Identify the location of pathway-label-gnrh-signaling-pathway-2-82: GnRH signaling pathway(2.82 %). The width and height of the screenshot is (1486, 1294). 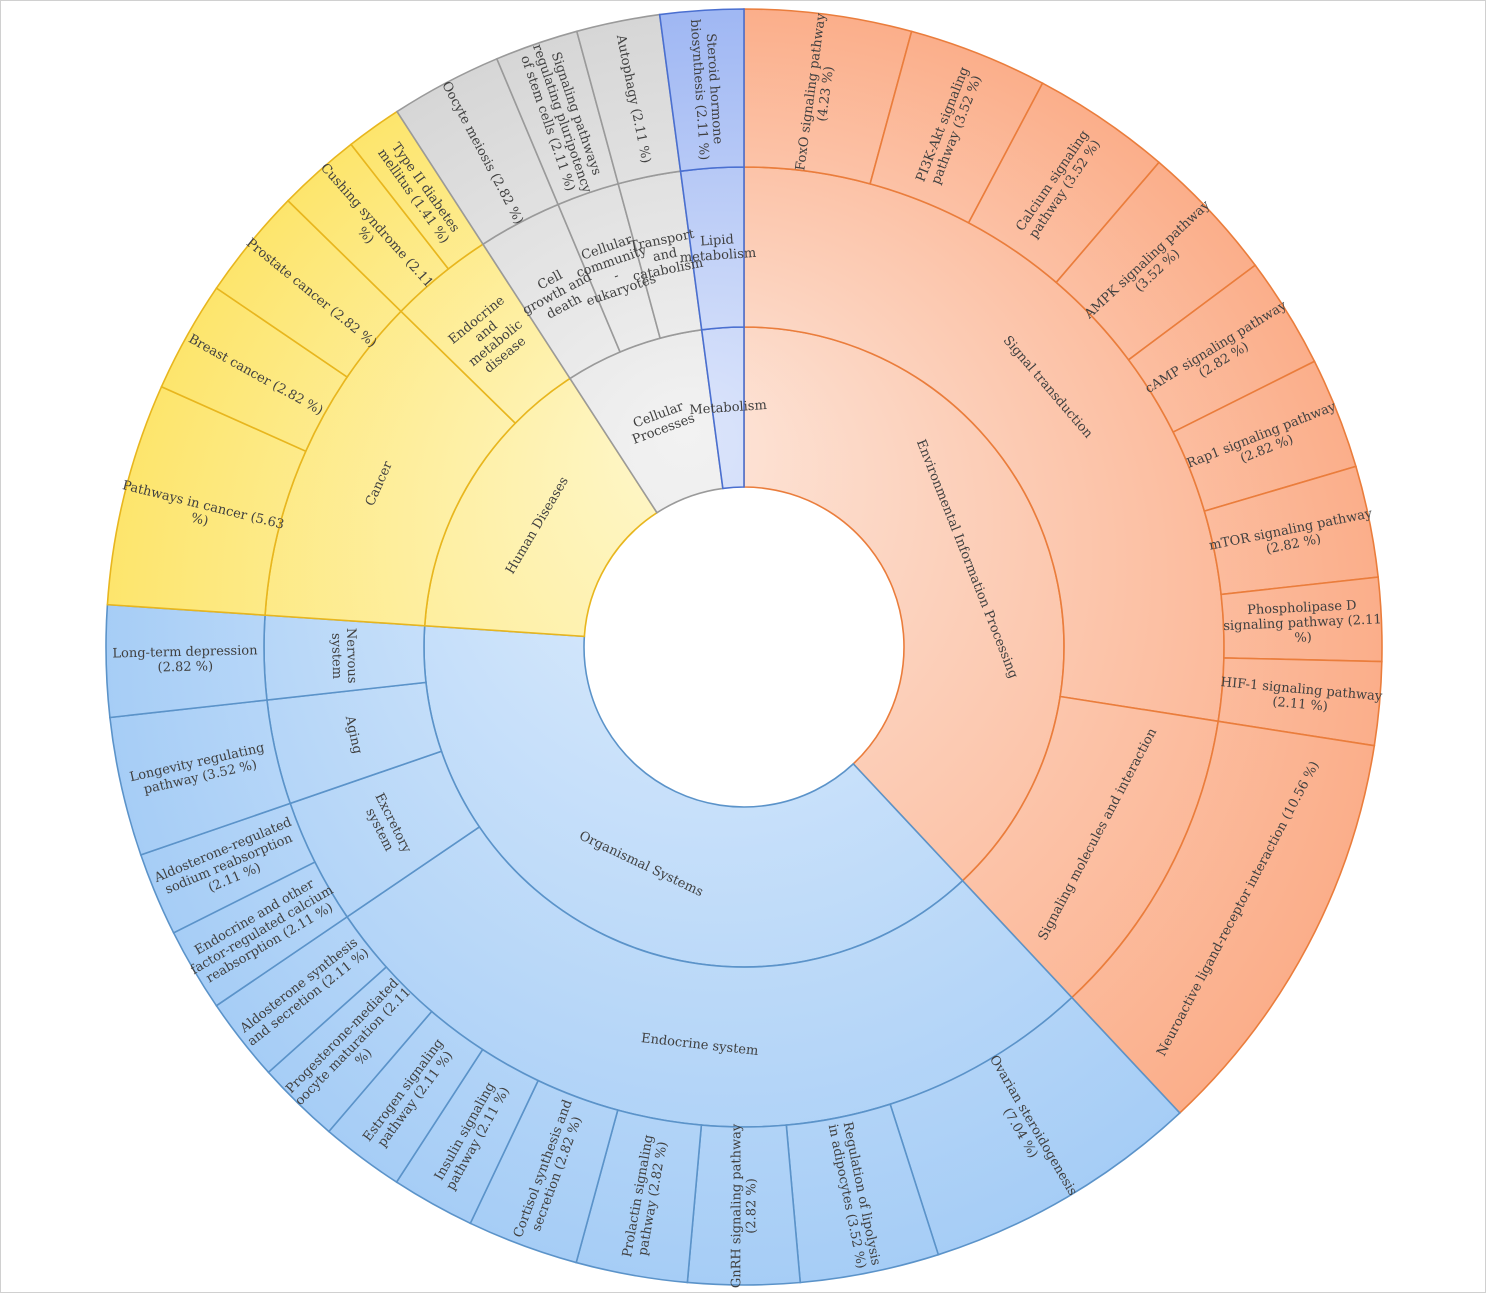
(744, 1205).